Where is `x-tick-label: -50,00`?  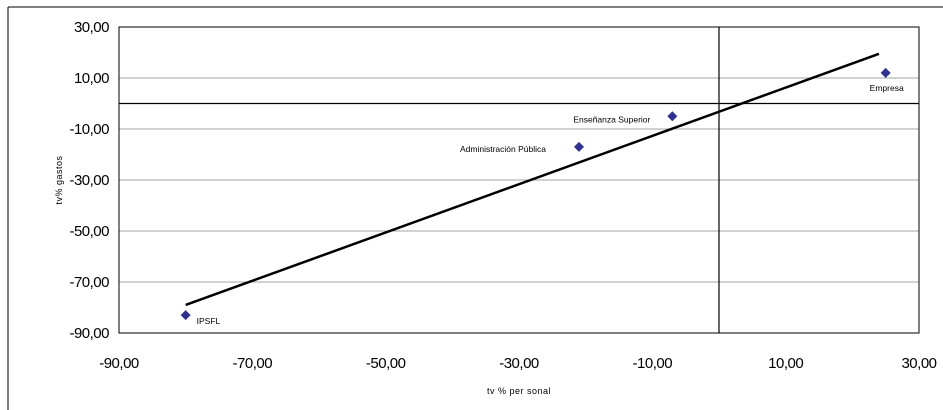
x-tick-label: -50,00 is located at coordinates (386, 363).